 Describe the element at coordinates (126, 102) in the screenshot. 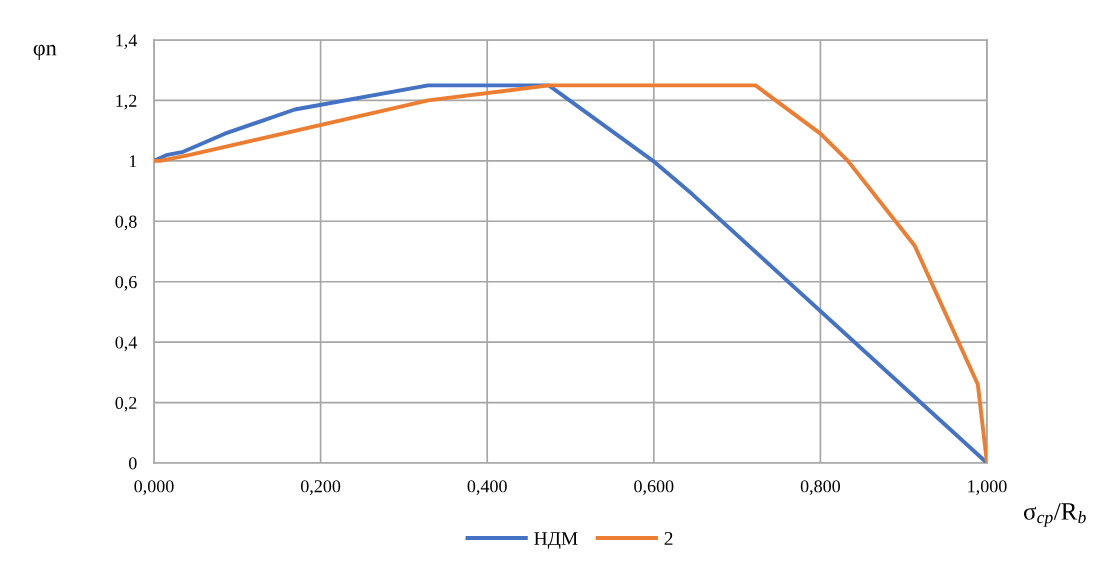

I see `y-tick-label: 1,2` at that location.